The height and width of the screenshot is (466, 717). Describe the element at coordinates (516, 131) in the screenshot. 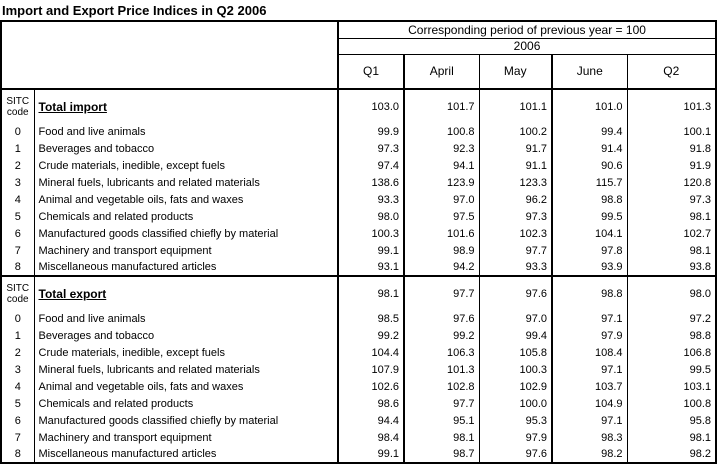

I see `value-cell-may: 100.2` at that location.